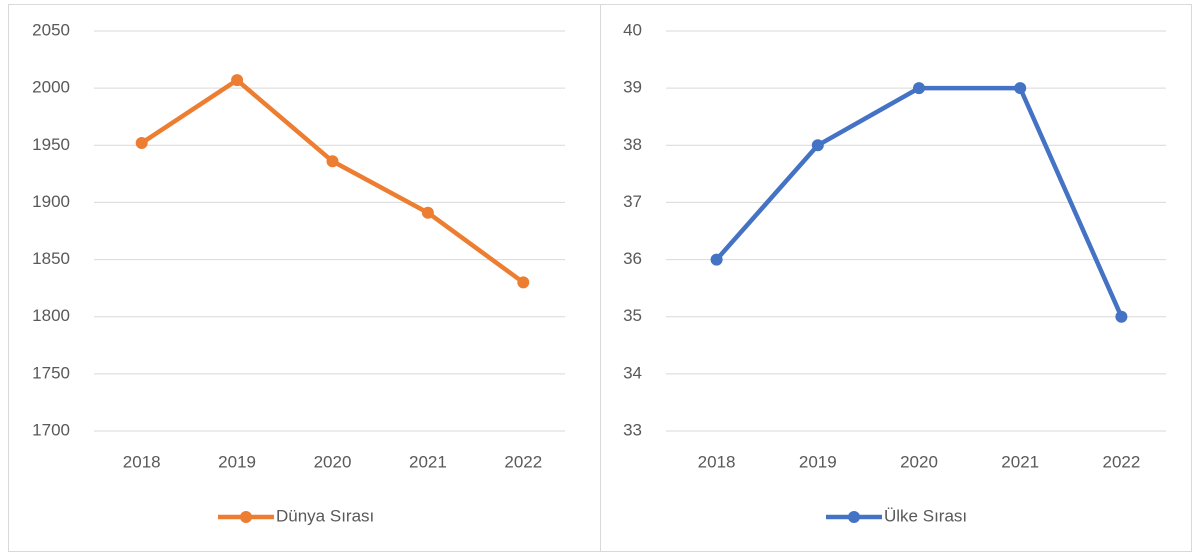  What do you see at coordinates (632, 87) in the screenshot?
I see `y-tick-label: 39` at bounding box center [632, 87].